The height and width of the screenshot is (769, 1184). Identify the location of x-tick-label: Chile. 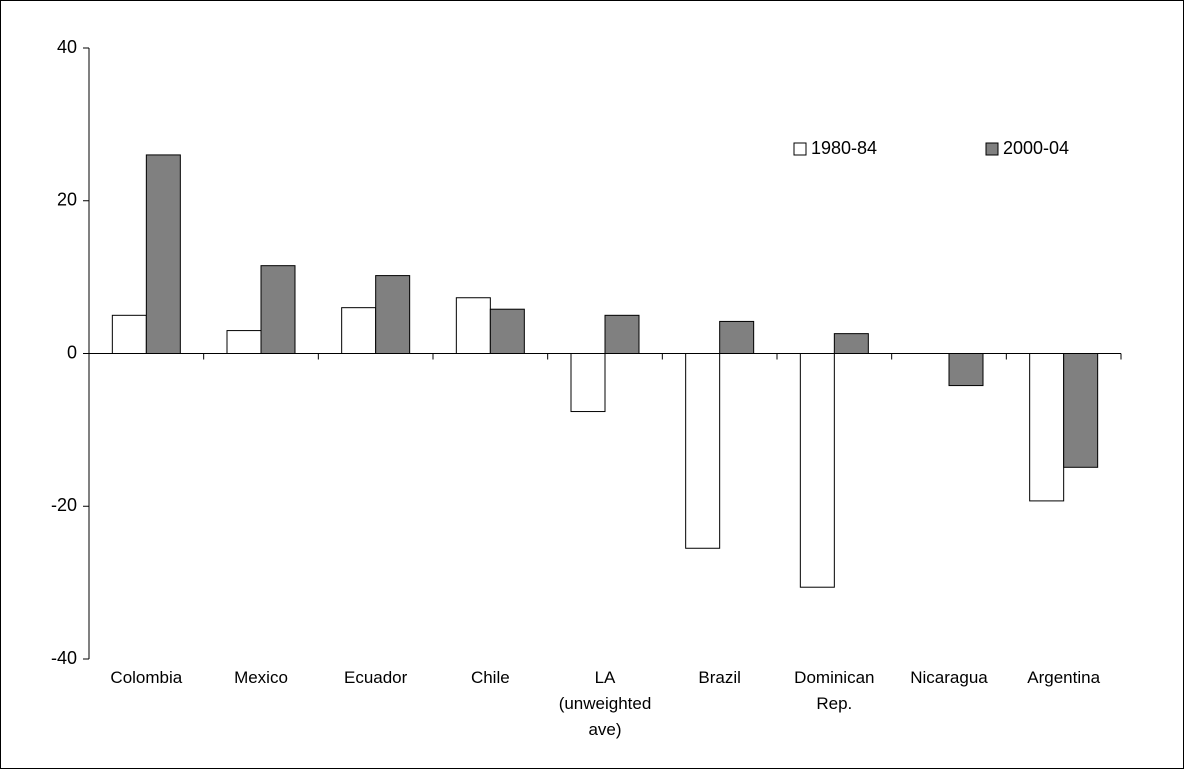
(490, 677).